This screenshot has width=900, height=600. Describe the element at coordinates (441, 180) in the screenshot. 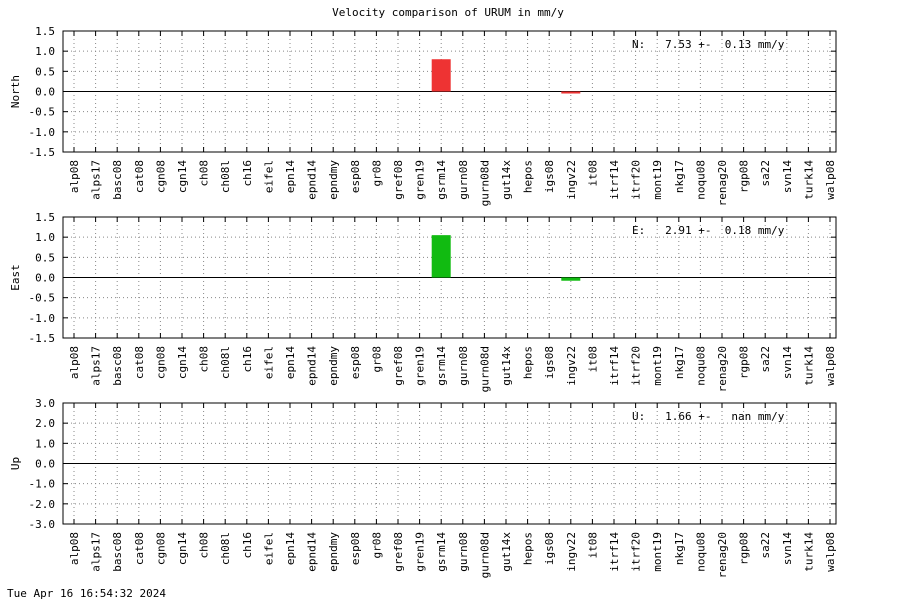

I see `x-tick-label: gsrm14` at that location.